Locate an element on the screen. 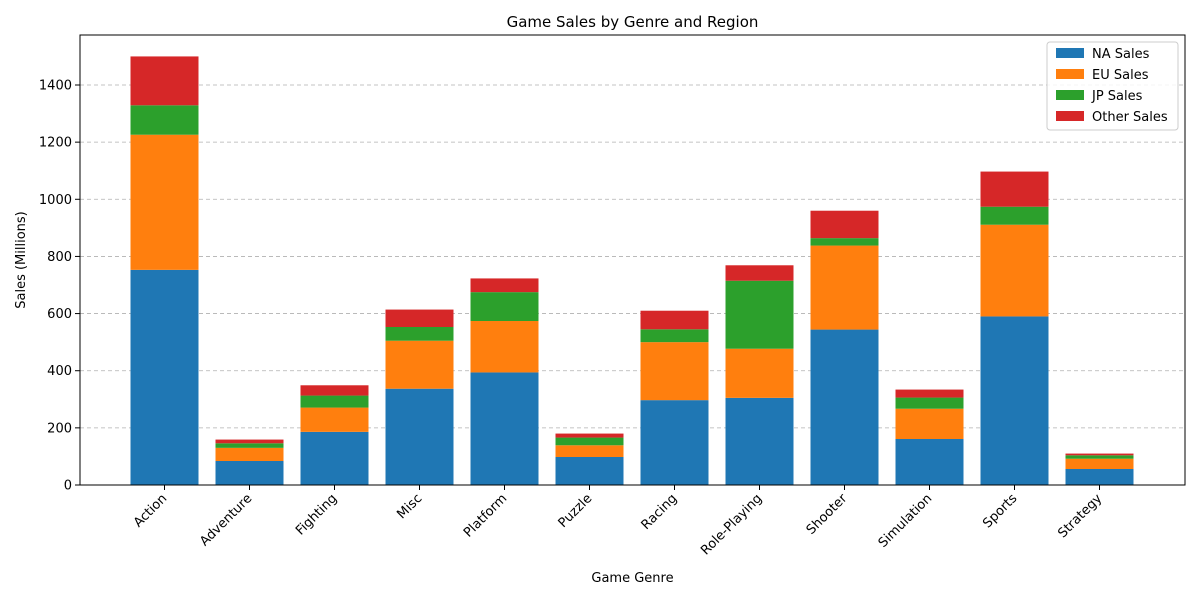  bar-other-sales-platform is located at coordinates (504, 285).